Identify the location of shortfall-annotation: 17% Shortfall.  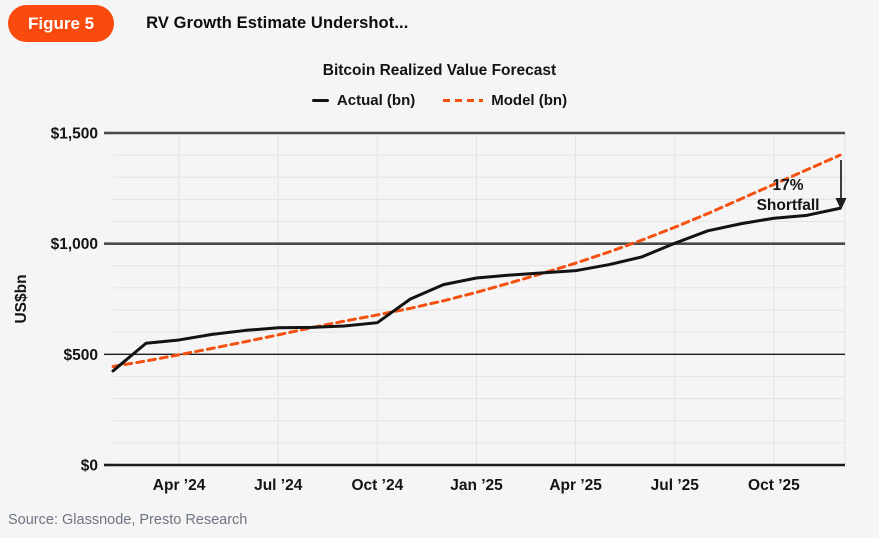
(802, 187).